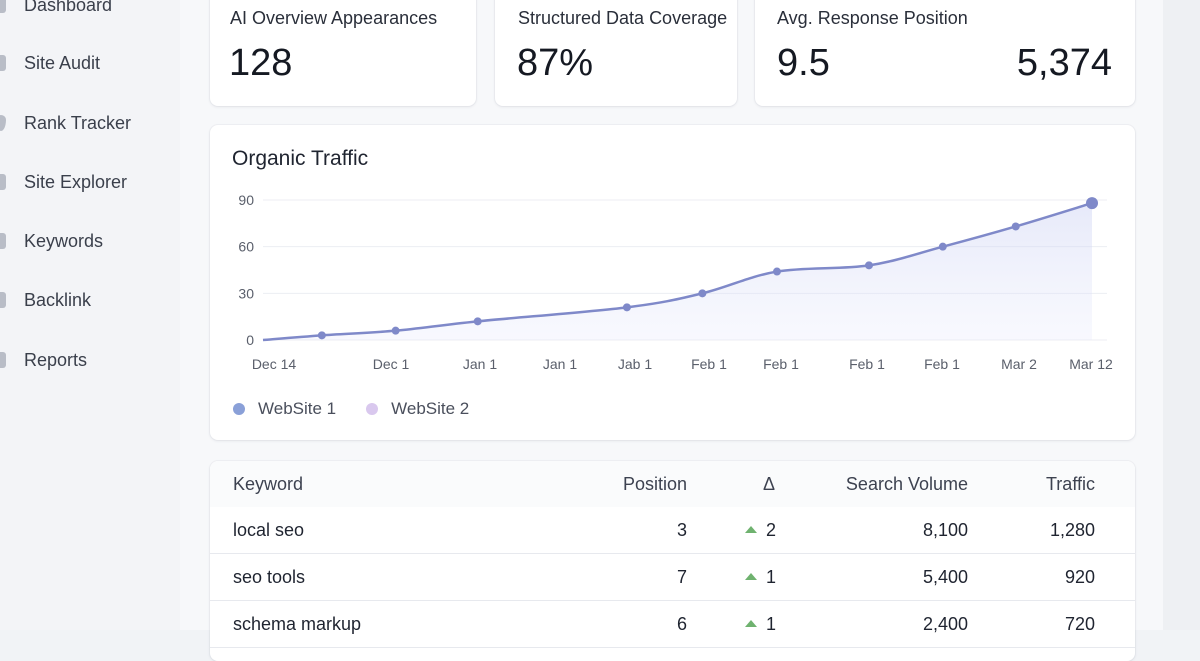  What do you see at coordinates (343, 53) in the screenshot?
I see `stat-card-ai-overview: AI Overview Appearances 128` at bounding box center [343, 53].